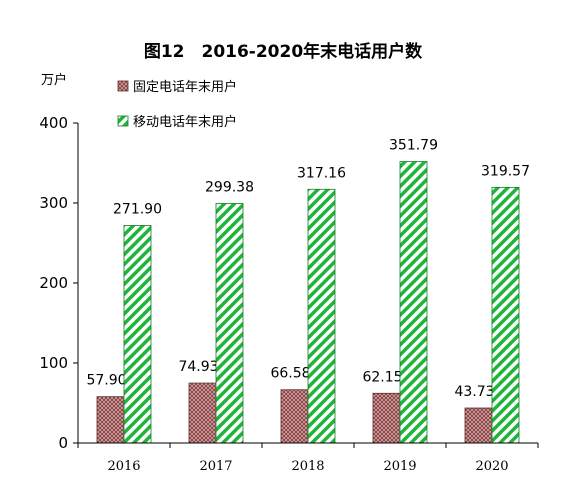  Describe the element at coordinates (321, 173) in the screenshot. I see `data-label: 317.16` at that location.